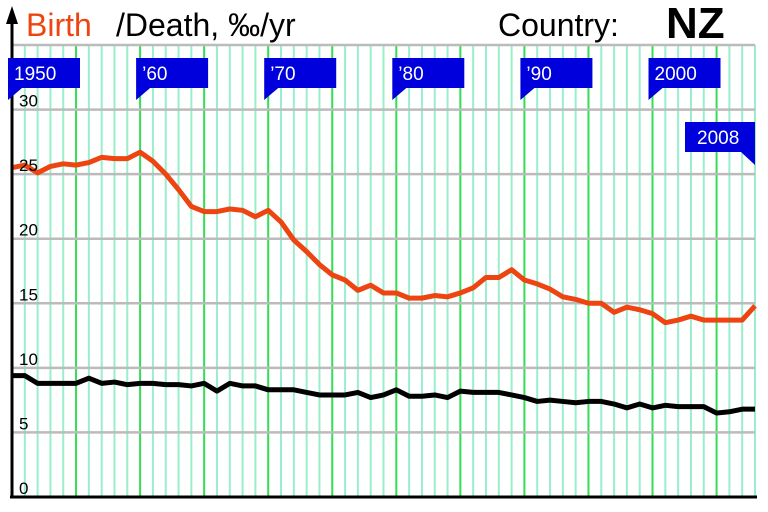 Image resolution: width=768 pixels, height=512 pixels. Describe the element at coordinates (12, 15) in the screenshot. I see `y-axis-arrow` at that location.